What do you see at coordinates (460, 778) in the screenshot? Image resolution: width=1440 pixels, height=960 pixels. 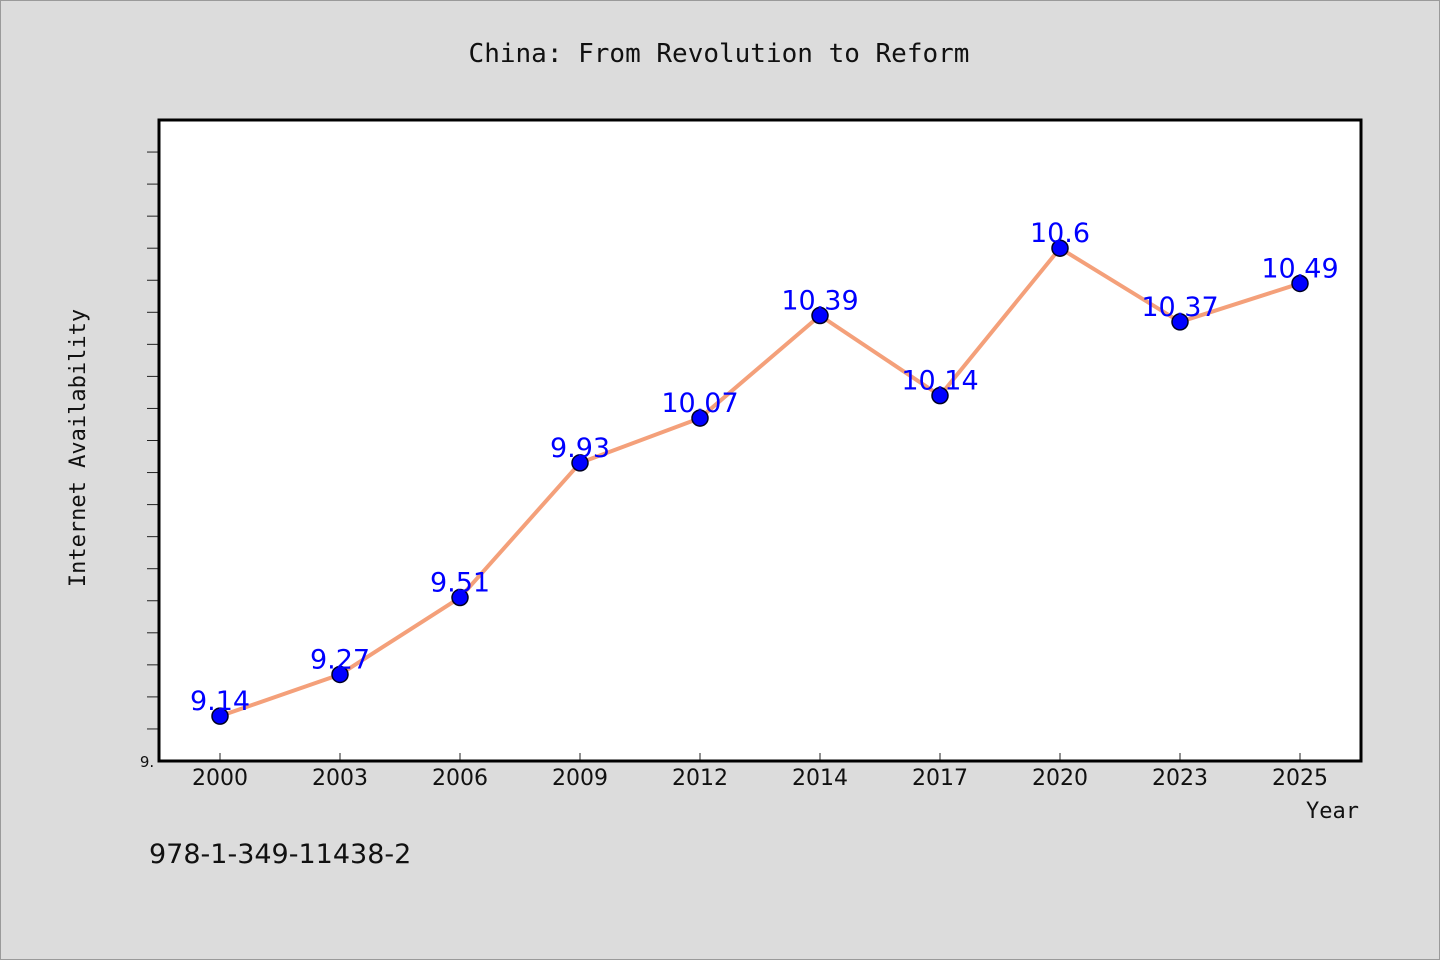 I see `x-tick-label: 2006` at bounding box center [460, 778].